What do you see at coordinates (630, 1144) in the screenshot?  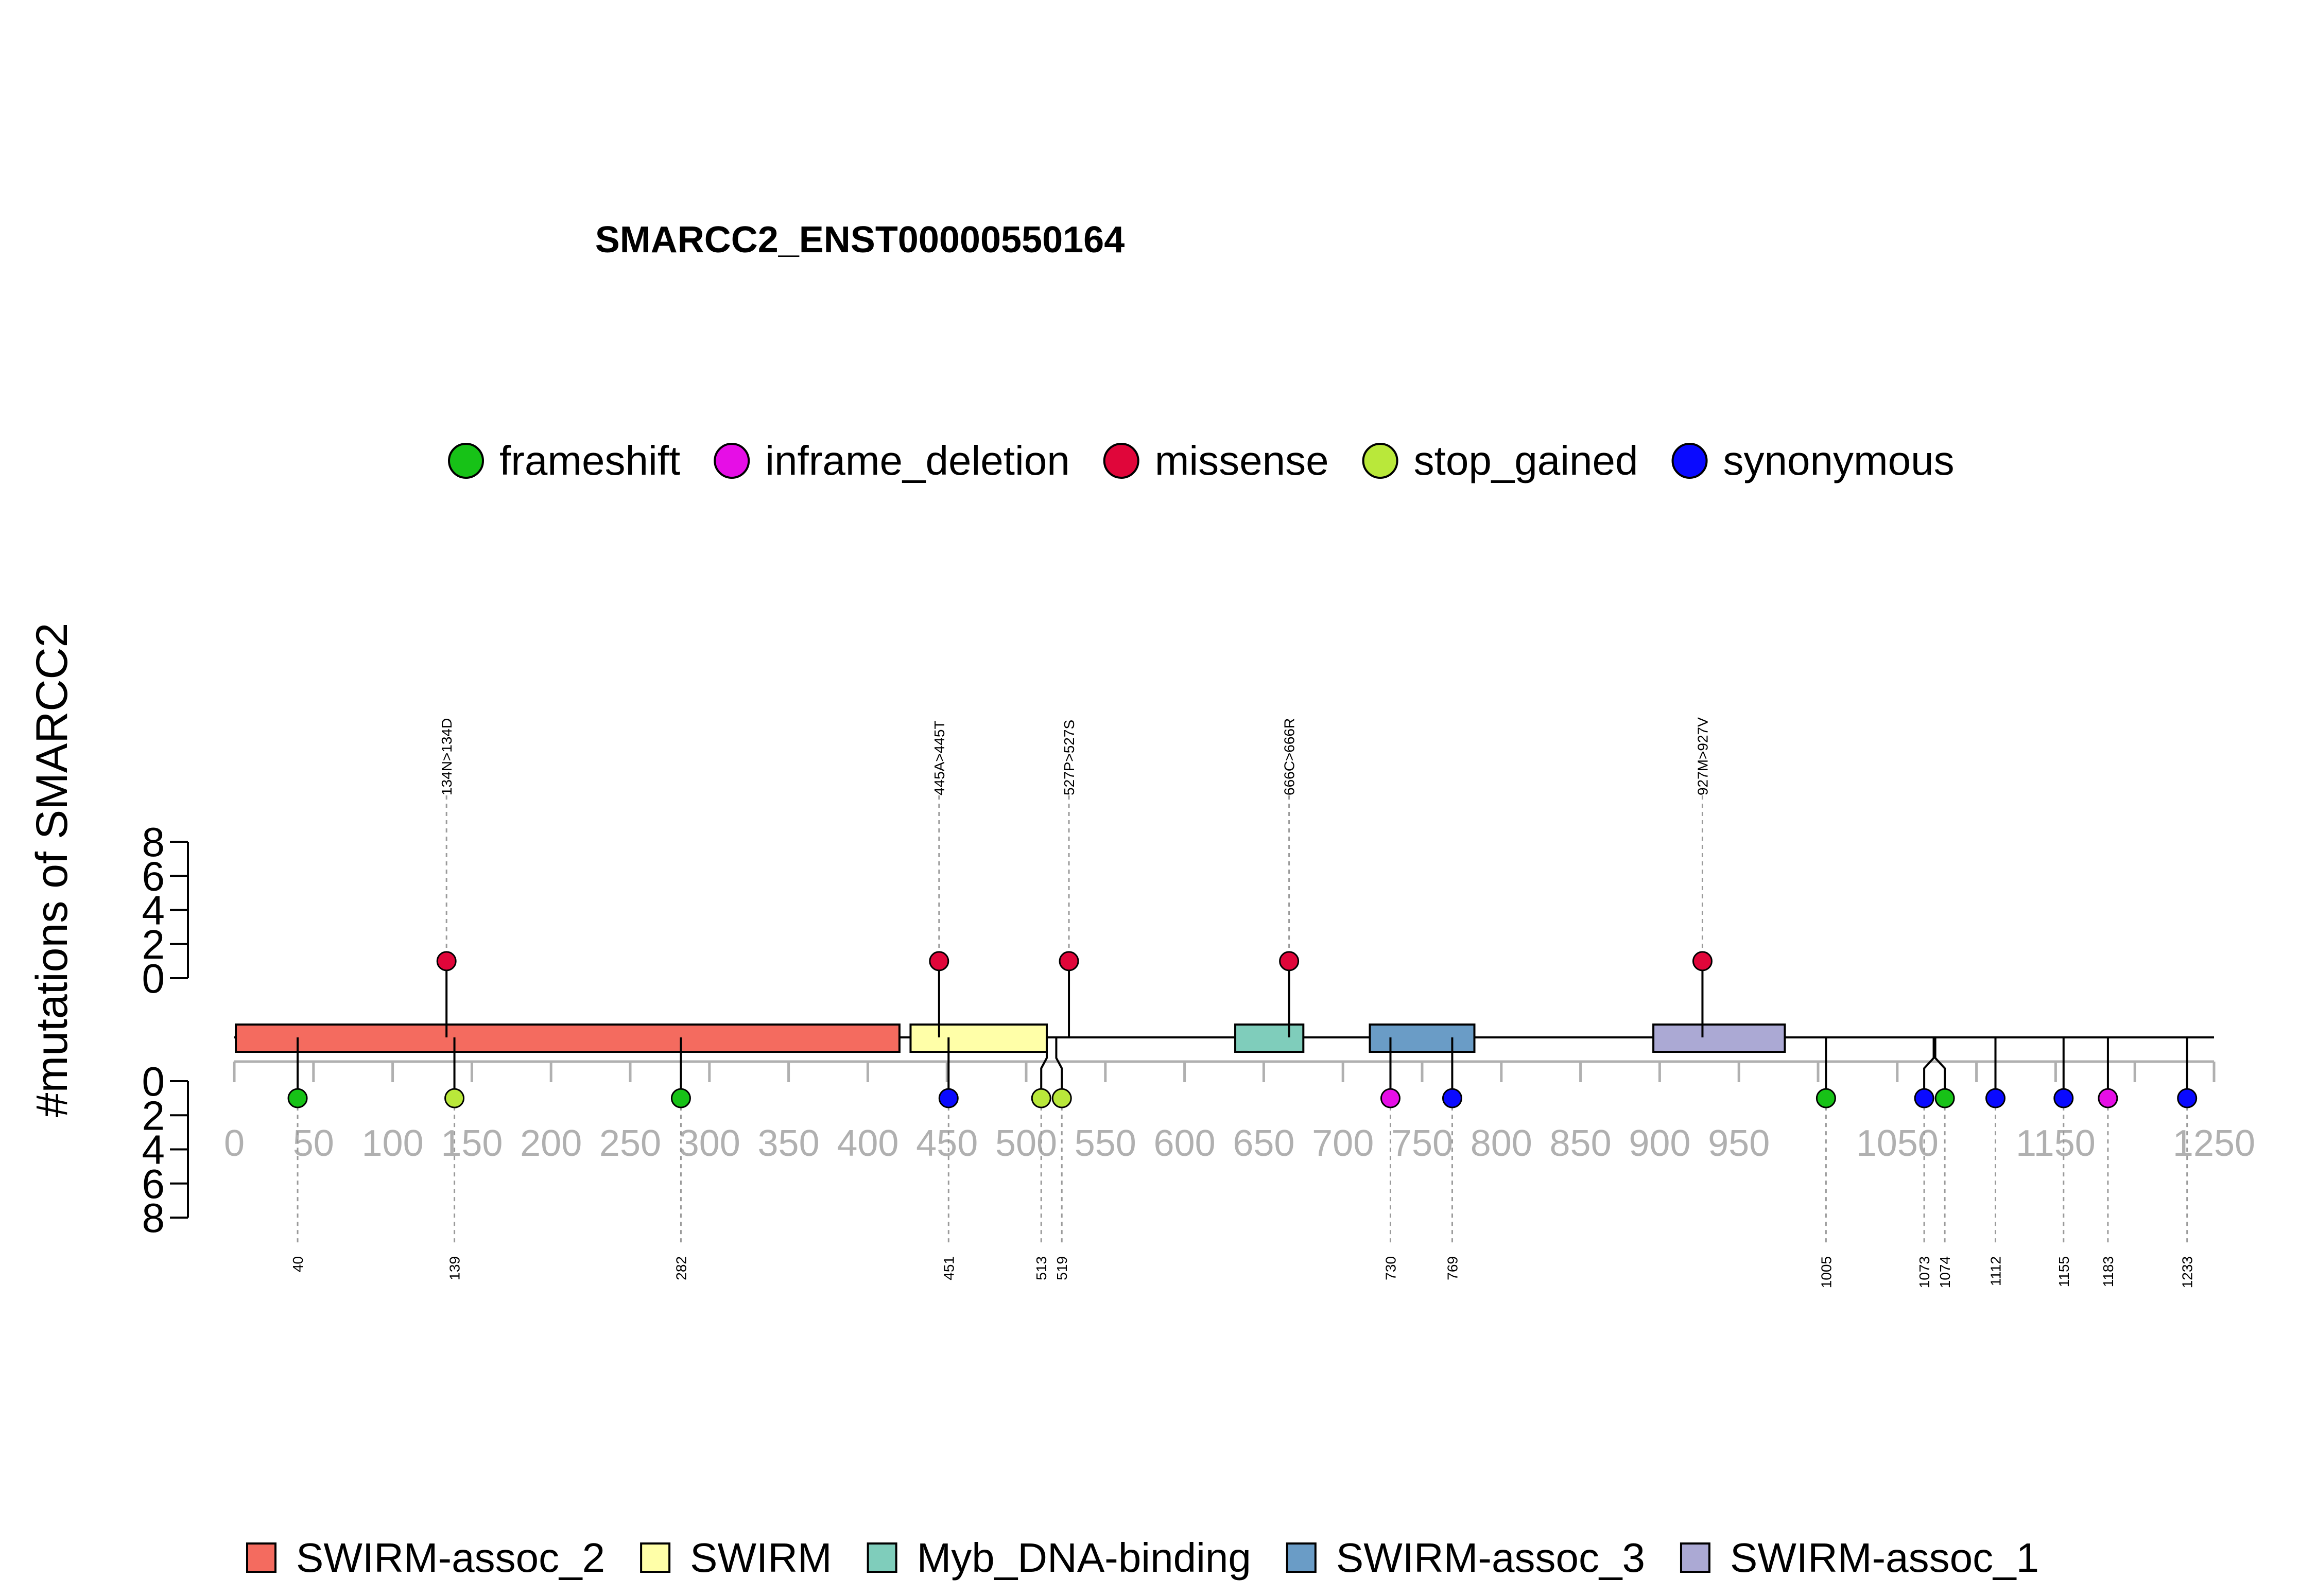 I see `x-tick-label: 250` at bounding box center [630, 1144].